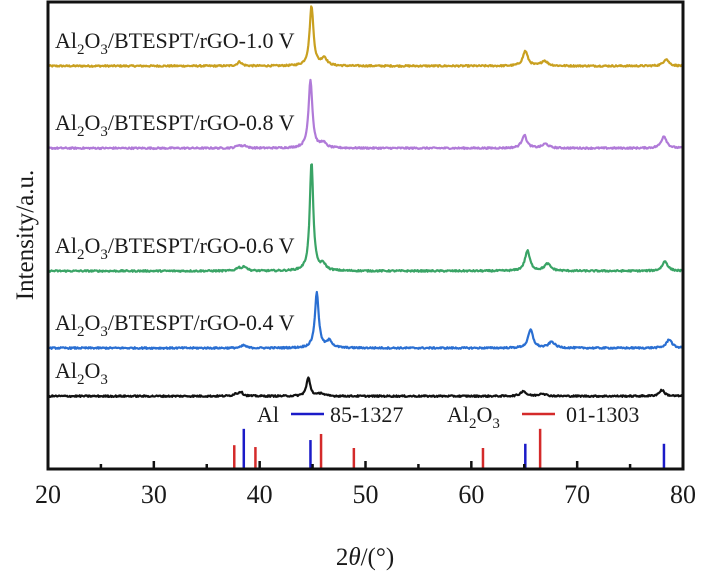  I want to click on x-tick-label: 40, so click(260, 494).